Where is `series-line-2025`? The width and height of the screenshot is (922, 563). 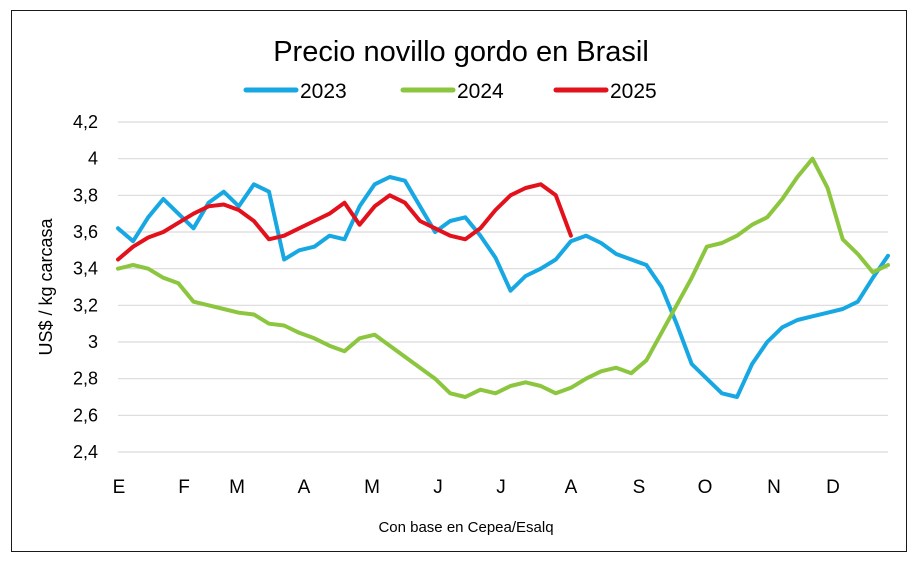
series-line-2025 is located at coordinates (344, 222).